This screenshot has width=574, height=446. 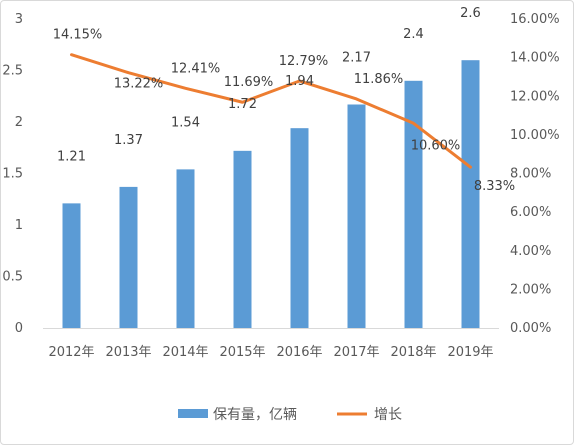 I want to click on line-data-label: 12.41%, so click(x=196, y=68).